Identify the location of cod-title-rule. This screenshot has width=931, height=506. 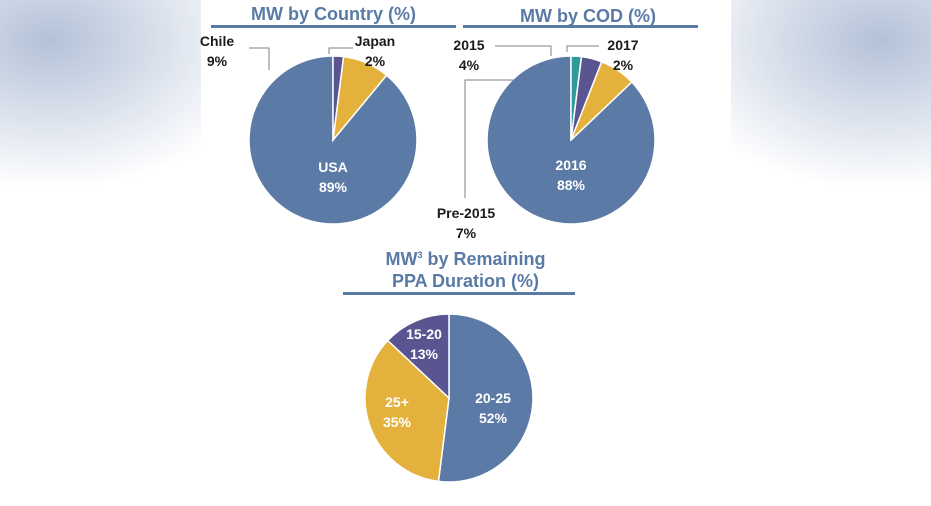
(580, 26).